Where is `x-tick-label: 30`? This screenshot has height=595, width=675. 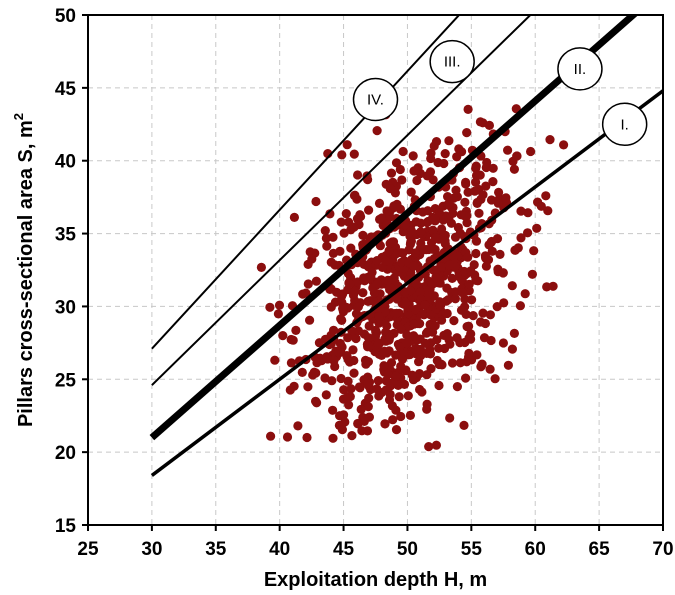
x-tick-label: 30 is located at coordinates (151, 549).